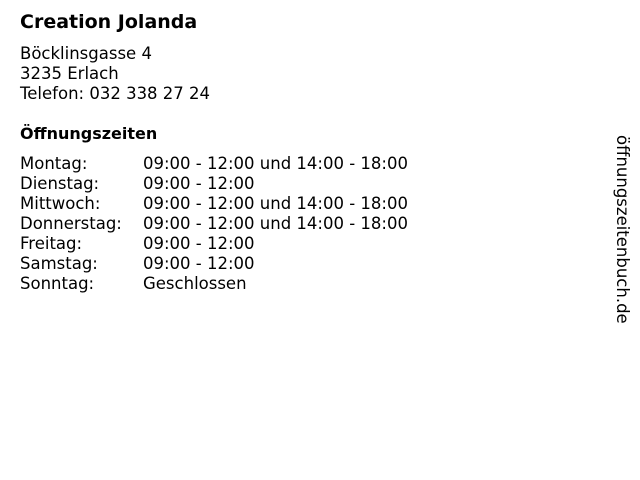  Describe the element at coordinates (622, 229) in the screenshot. I see `watermark: öffnungszeitenbuch.de` at that location.